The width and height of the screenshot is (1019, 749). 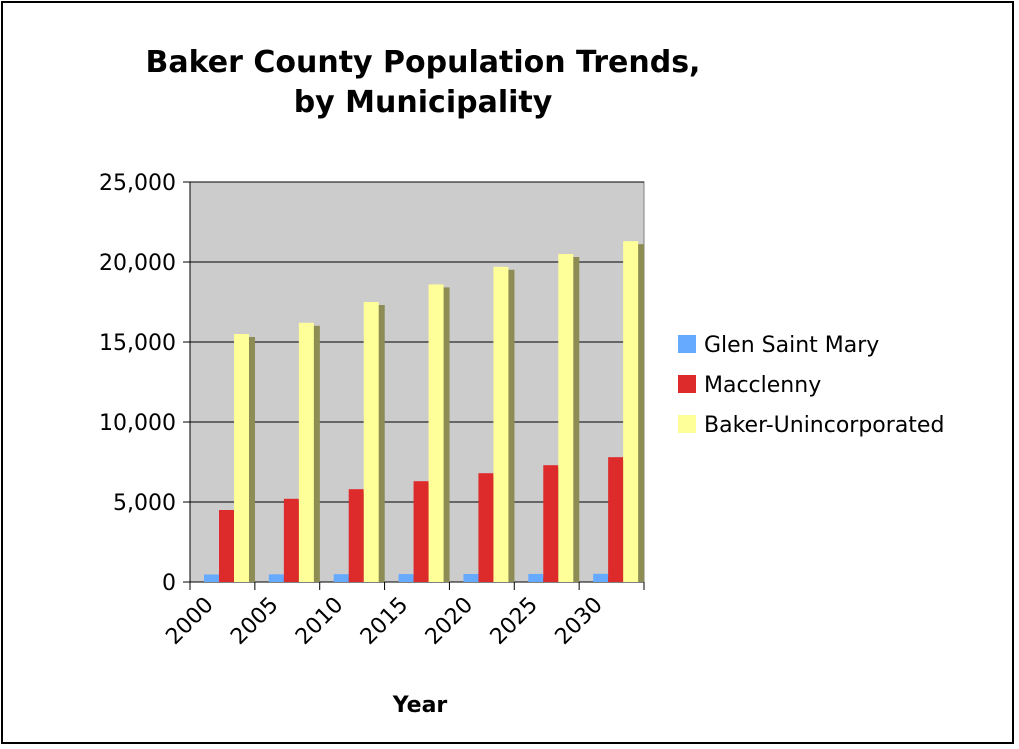 What do you see at coordinates (420, 705) in the screenshot?
I see `x-axis-title: Year` at bounding box center [420, 705].